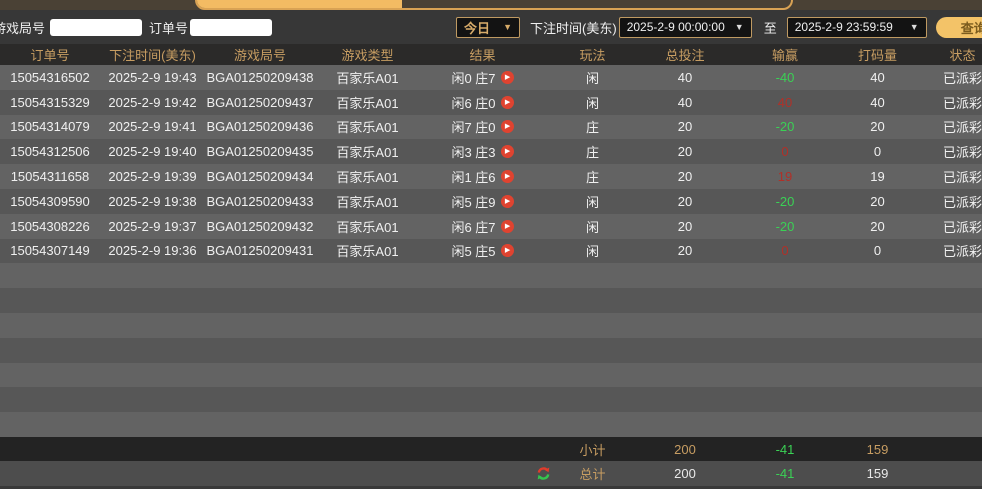 The height and width of the screenshot is (489, 982). I want to click on cell-result: 闲5 庄9 ▶, so click(482, 201).